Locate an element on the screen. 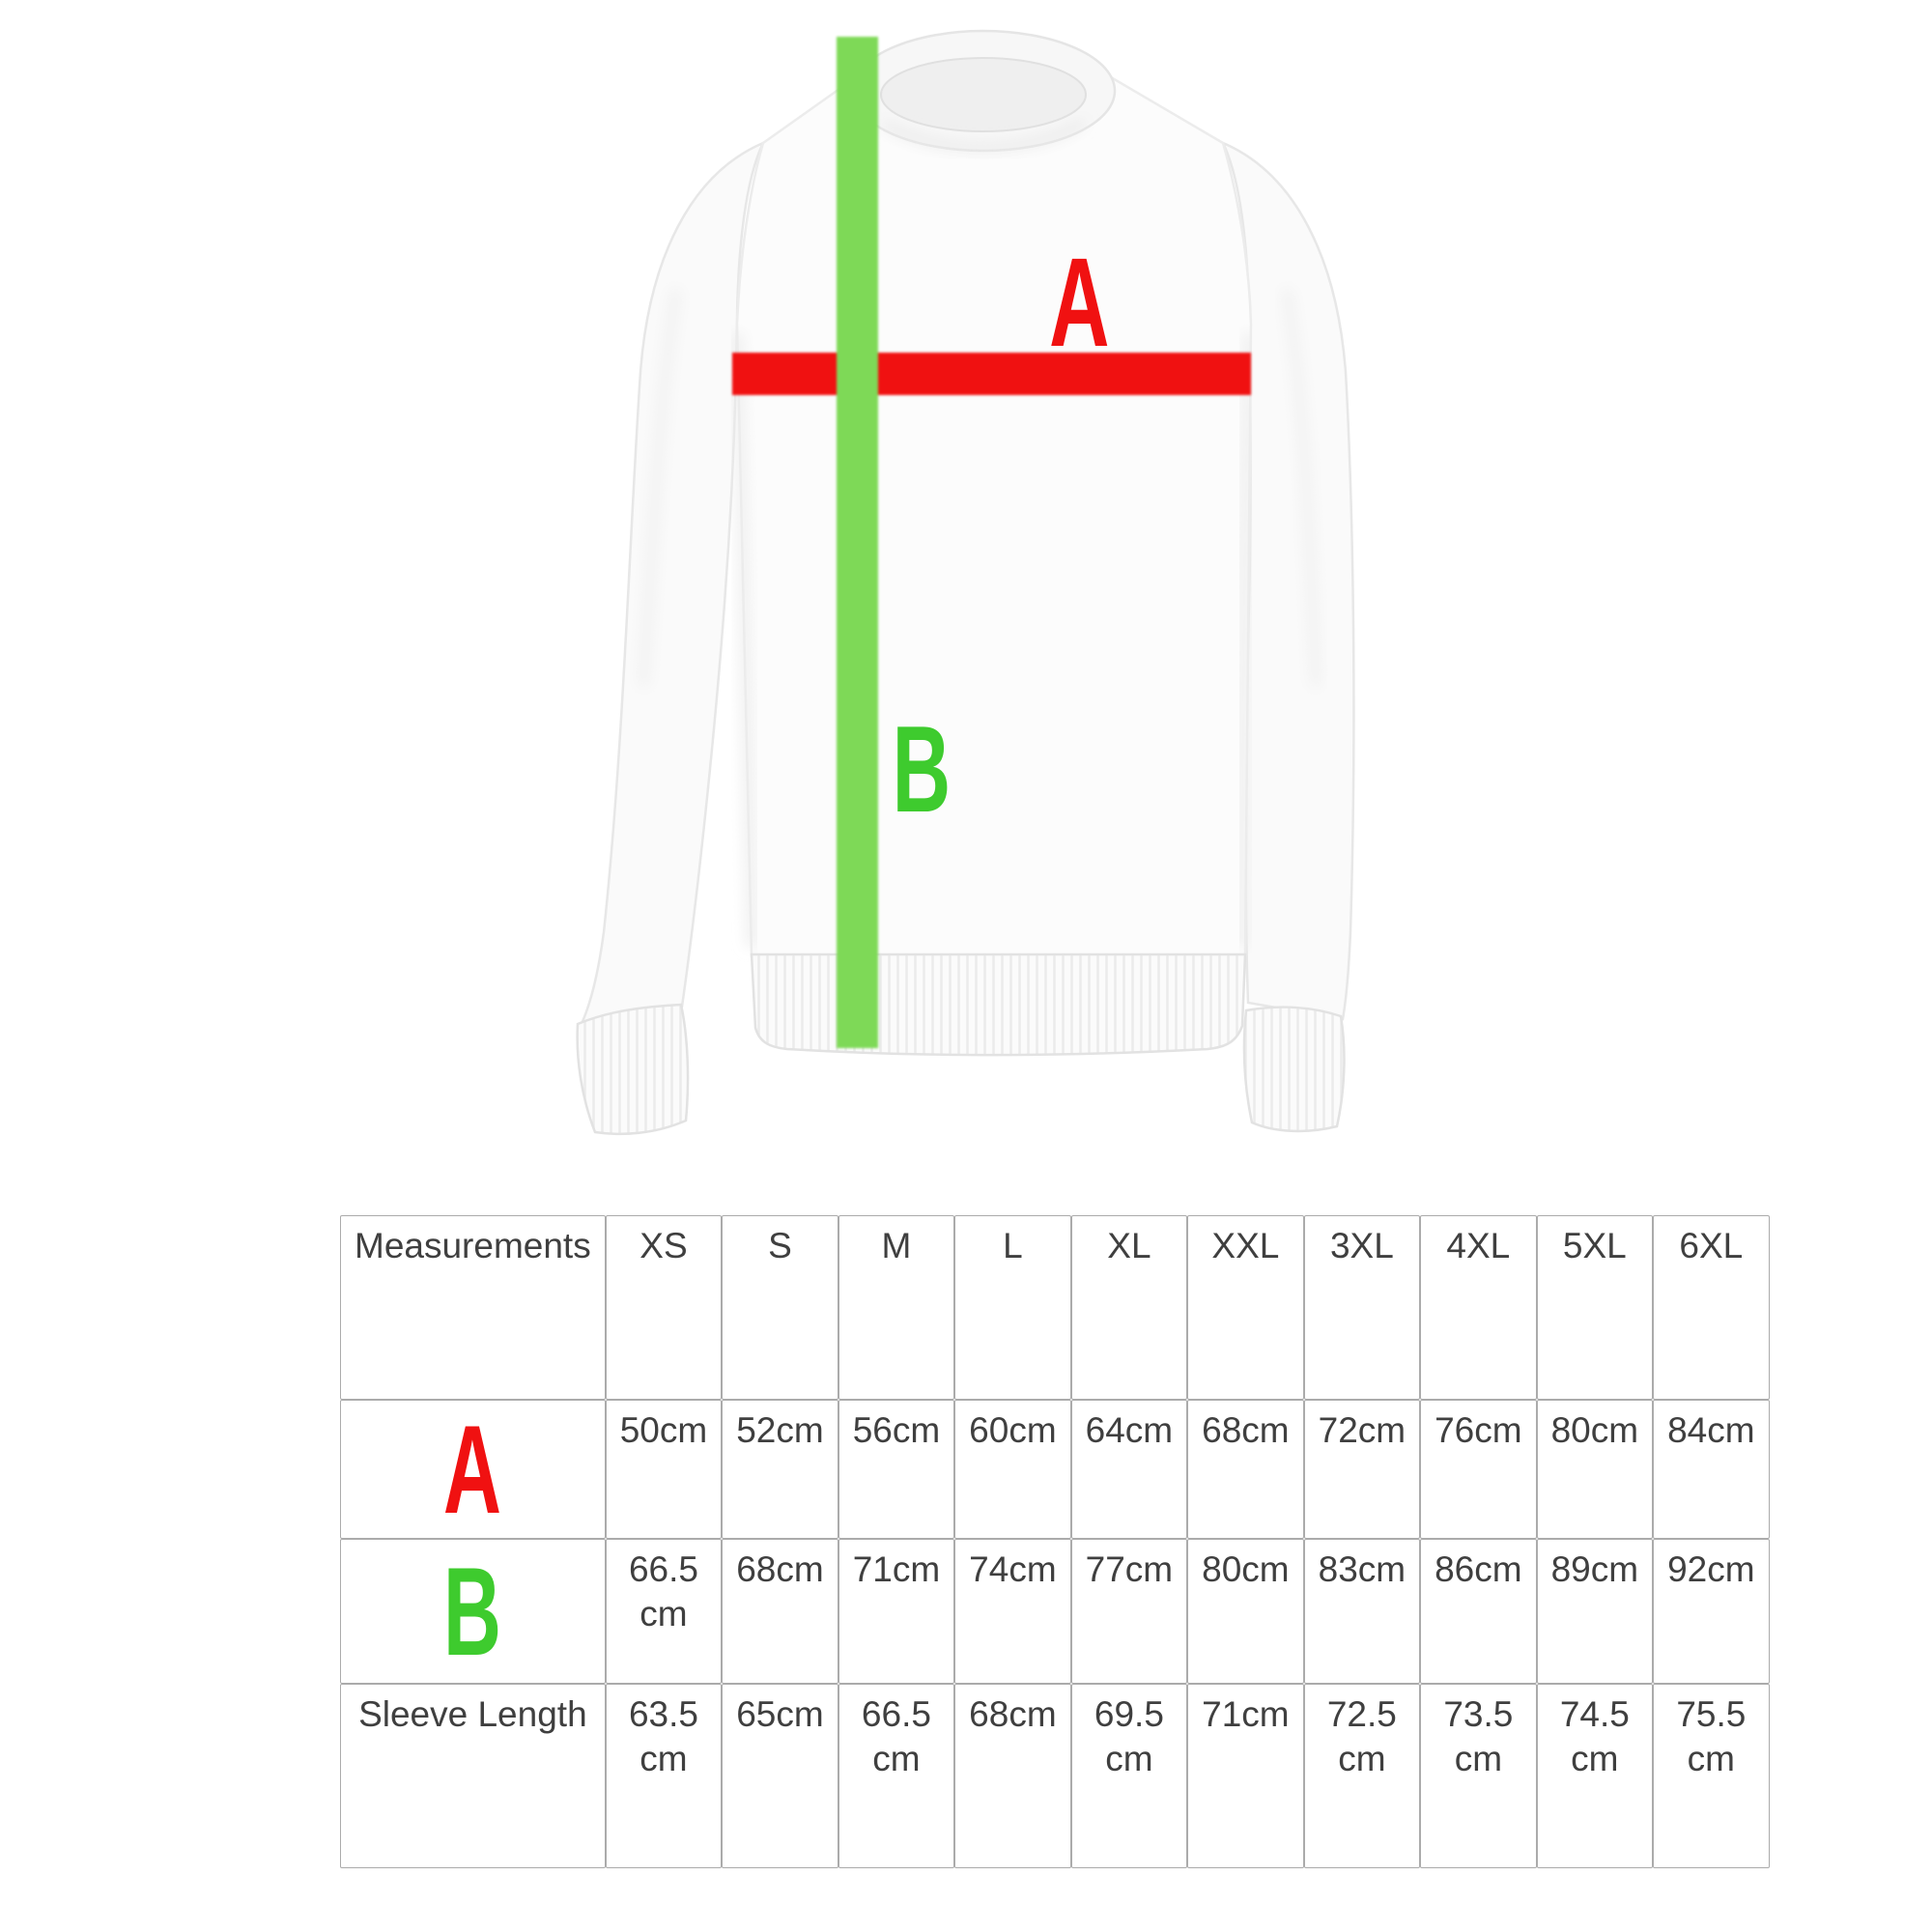  left-cuff is located at coordinates (633, 1069).